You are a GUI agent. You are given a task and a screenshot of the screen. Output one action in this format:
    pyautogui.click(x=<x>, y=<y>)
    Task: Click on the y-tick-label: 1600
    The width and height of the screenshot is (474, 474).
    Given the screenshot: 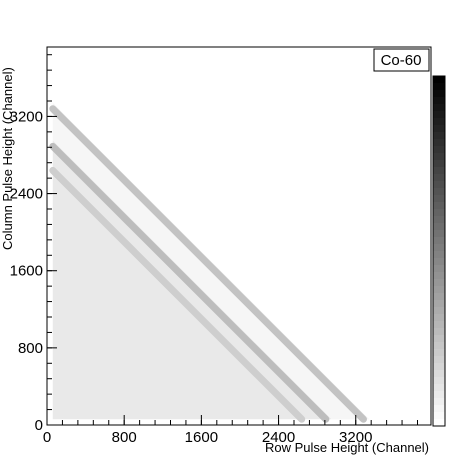 What is the action you would take?
    pyautogui.click(x=26, y=271)
    